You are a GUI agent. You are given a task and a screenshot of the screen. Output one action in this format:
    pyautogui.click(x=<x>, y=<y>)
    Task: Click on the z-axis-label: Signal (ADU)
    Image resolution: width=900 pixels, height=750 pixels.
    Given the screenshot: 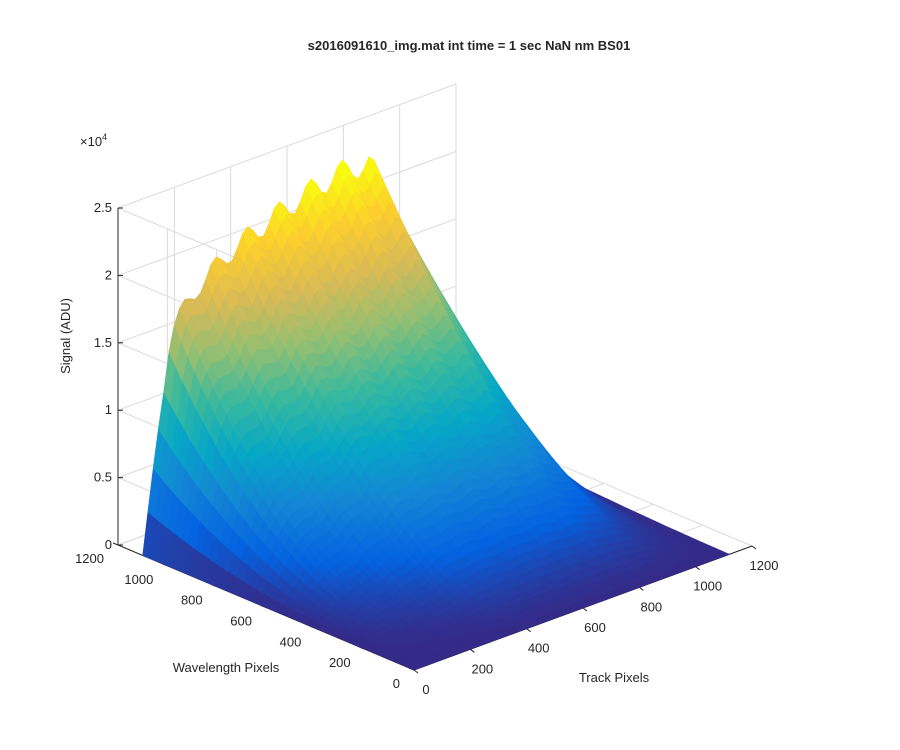 What is the action you would take?
    pyautogui.click(x=65, y=336)
    